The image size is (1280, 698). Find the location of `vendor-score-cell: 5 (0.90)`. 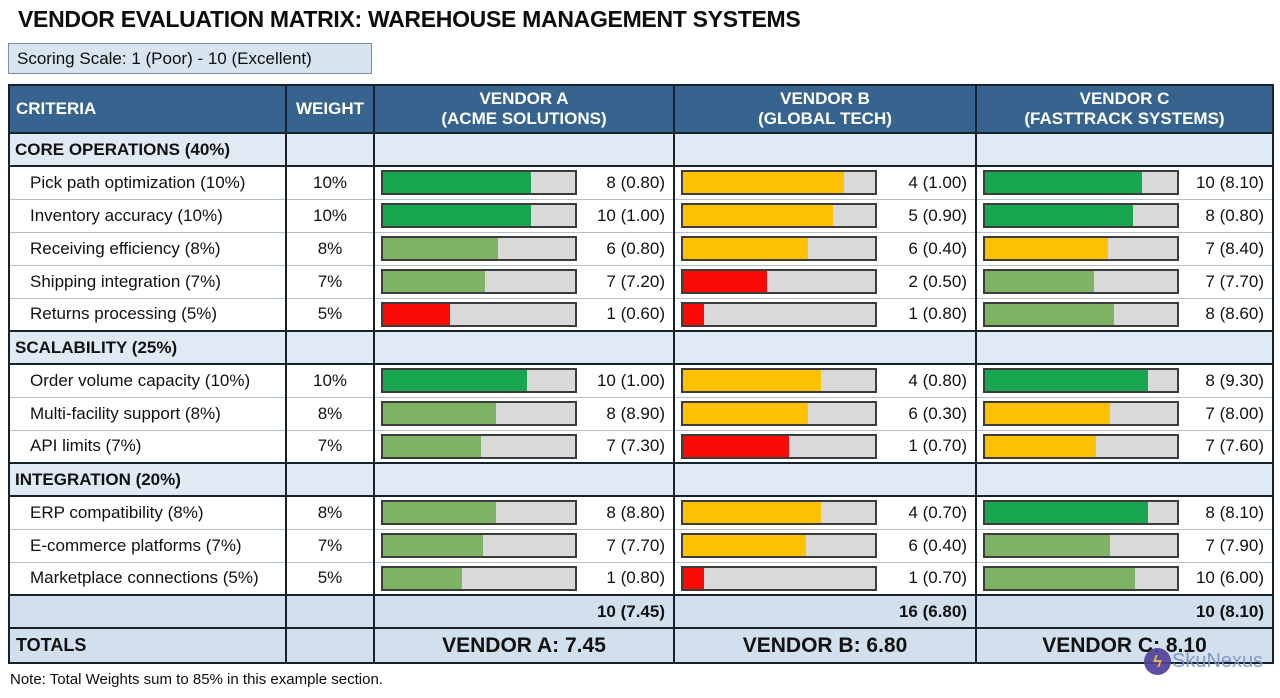

vendor-score-cell: 5 (0.90) is located at coordinates (825, 215).